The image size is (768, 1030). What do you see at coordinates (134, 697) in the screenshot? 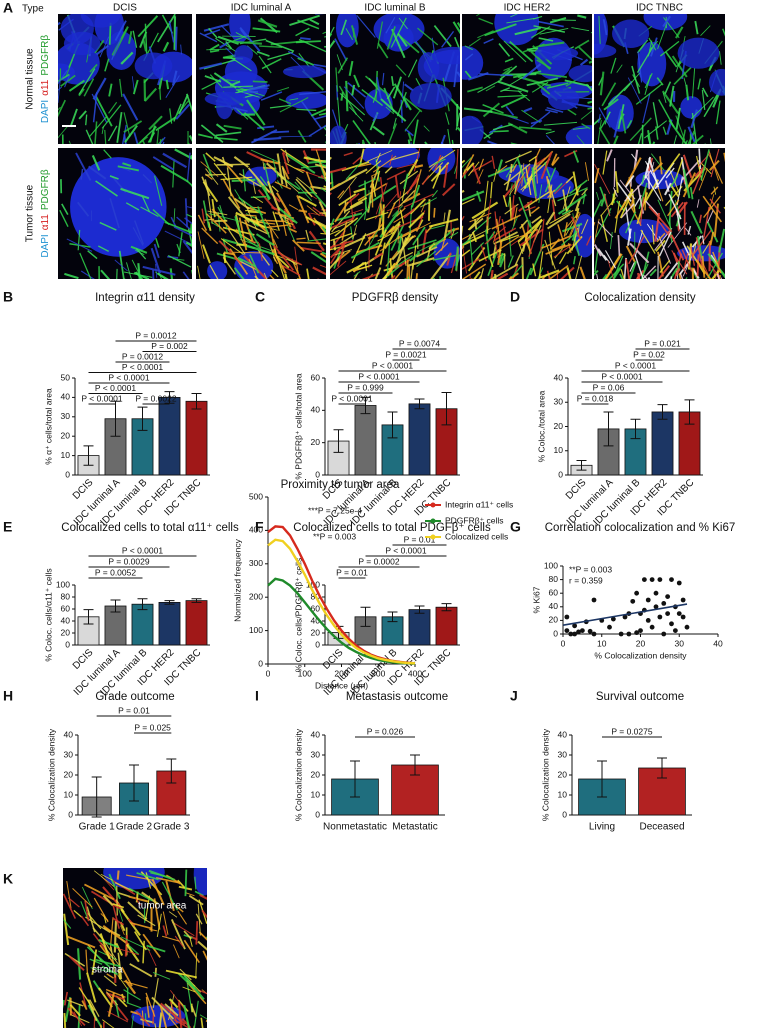
I see `chart-title: Grade outcome` at bounding box center [134, 697].